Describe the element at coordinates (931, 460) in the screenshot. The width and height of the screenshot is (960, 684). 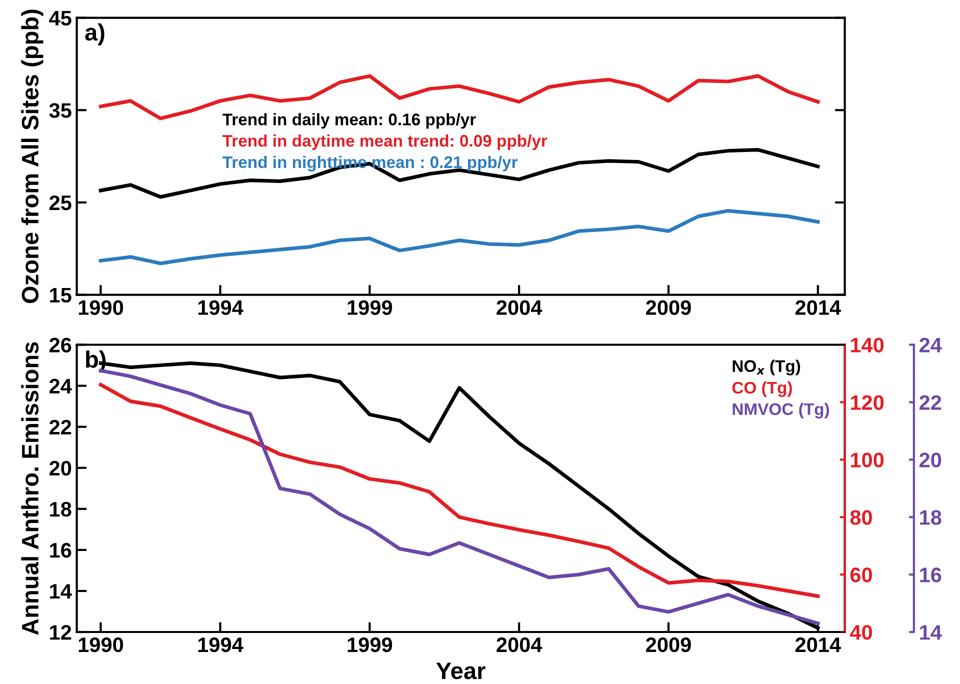
I see `y3-tick-label: 20` at that location.